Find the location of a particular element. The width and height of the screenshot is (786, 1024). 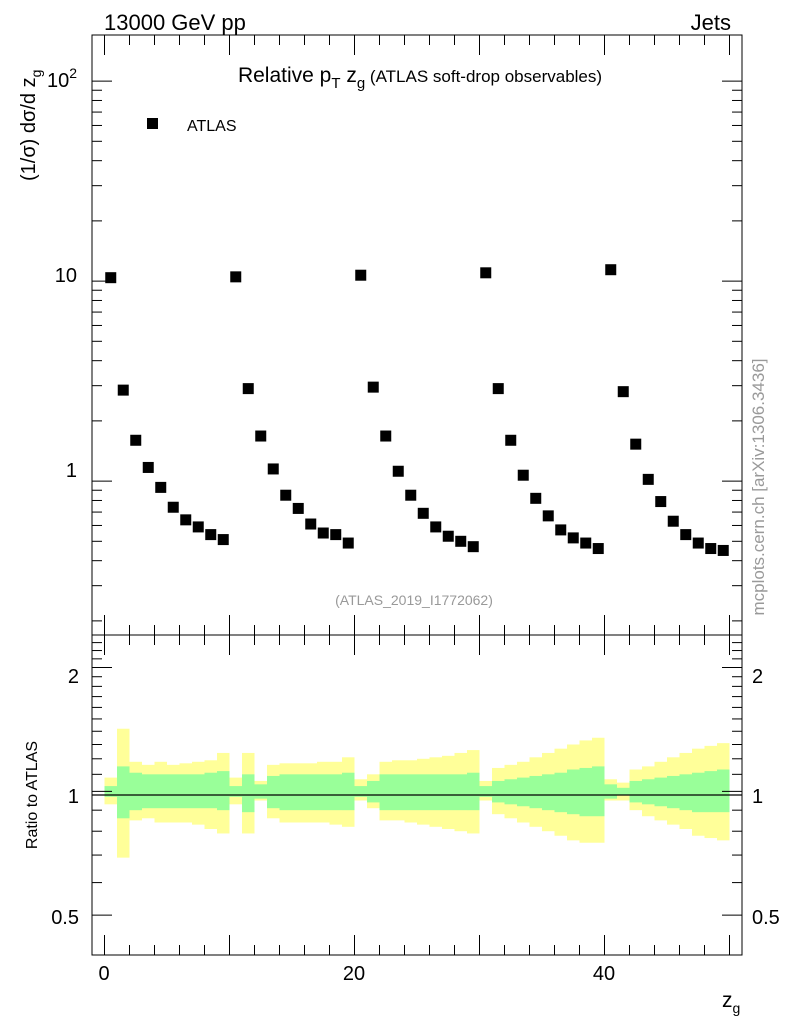

main-ylabel: (1/σ) dσ/d zg is located at coordinates (31, 125).